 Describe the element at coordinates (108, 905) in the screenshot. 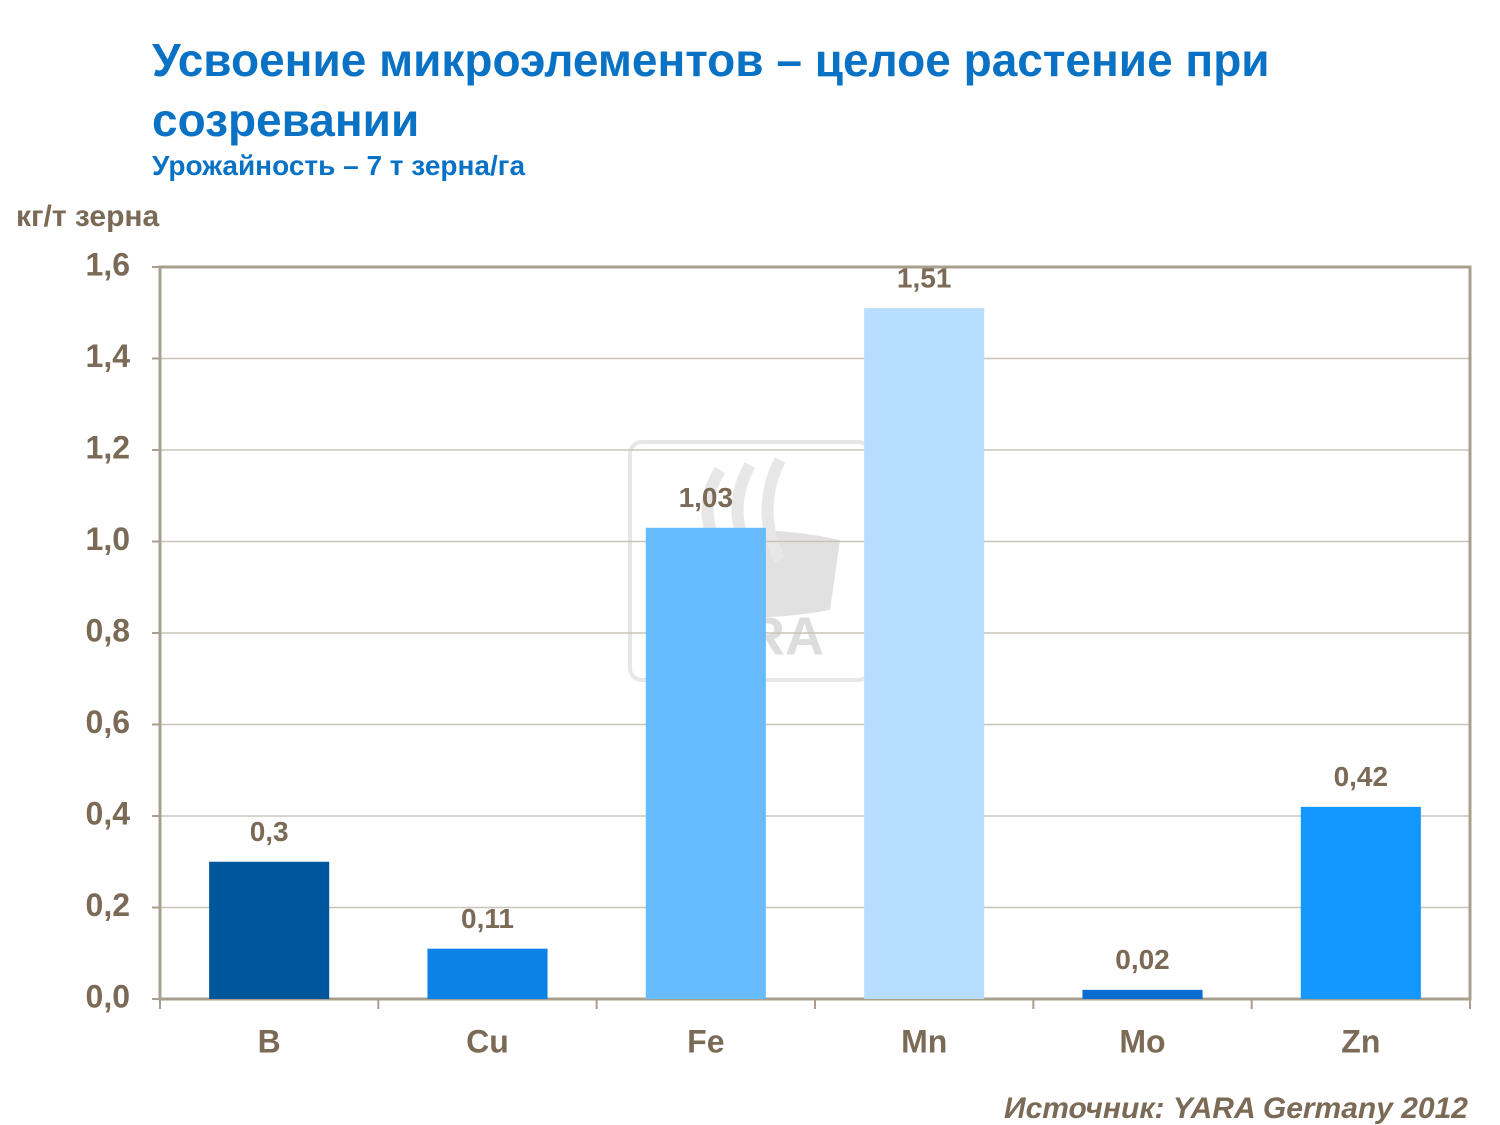

I see `y-tick-label: 0,2` at that location.